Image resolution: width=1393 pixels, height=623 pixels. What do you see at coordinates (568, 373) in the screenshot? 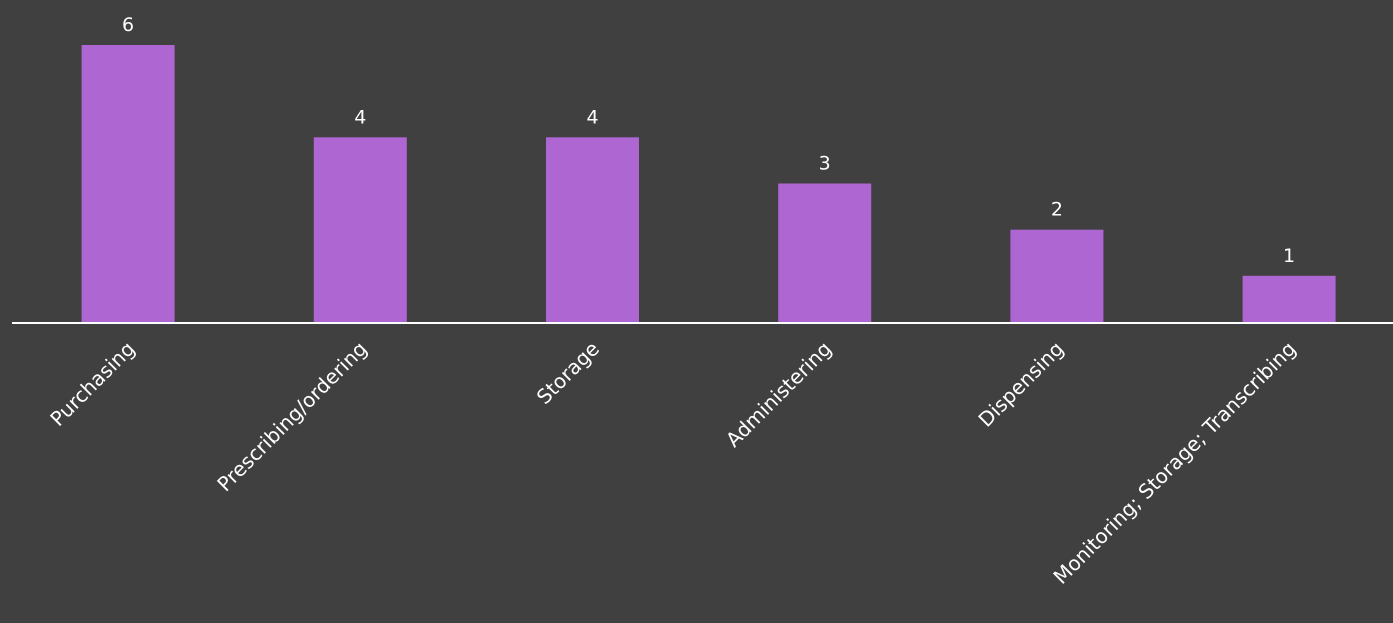
I see `x-tick-label: Storage` at bounding box center [568, 373].